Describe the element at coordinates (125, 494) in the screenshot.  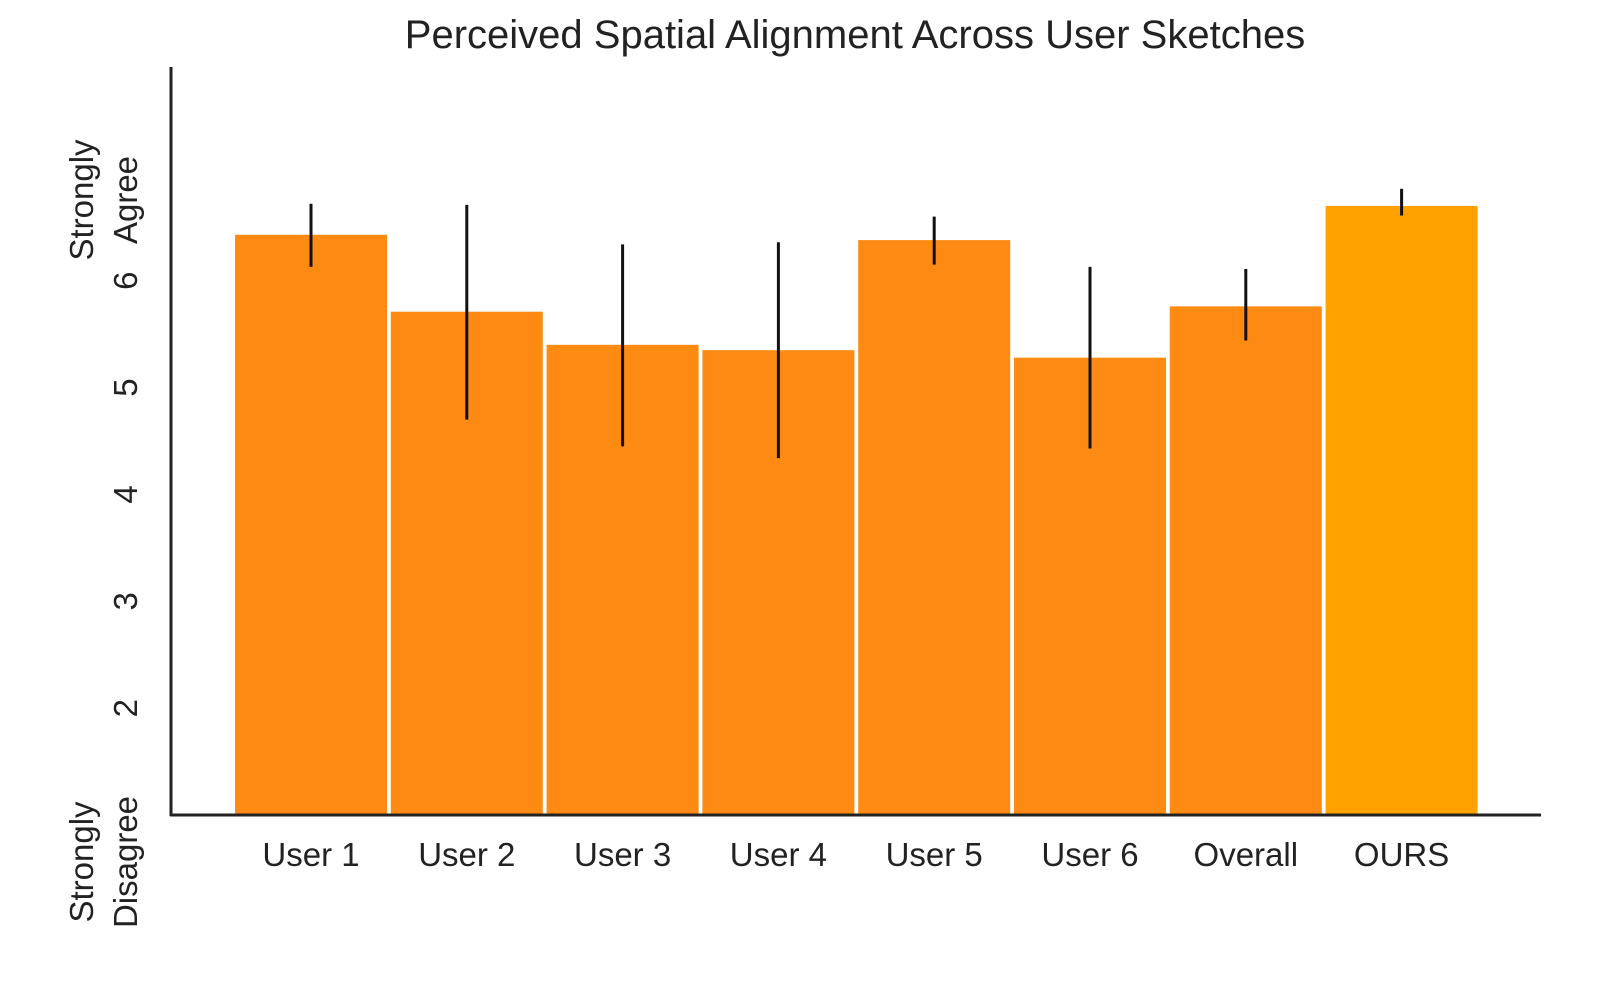
I see `y-tick-label: 4` at that location.